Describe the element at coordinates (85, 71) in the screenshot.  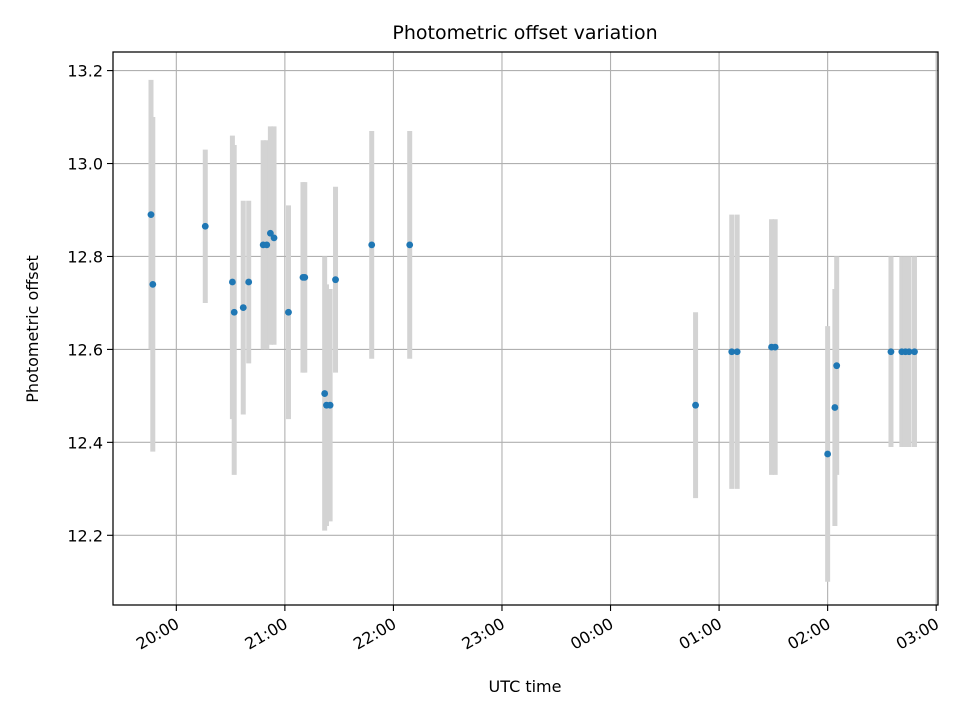
I see `y-tick-label: 13.2` at that location.